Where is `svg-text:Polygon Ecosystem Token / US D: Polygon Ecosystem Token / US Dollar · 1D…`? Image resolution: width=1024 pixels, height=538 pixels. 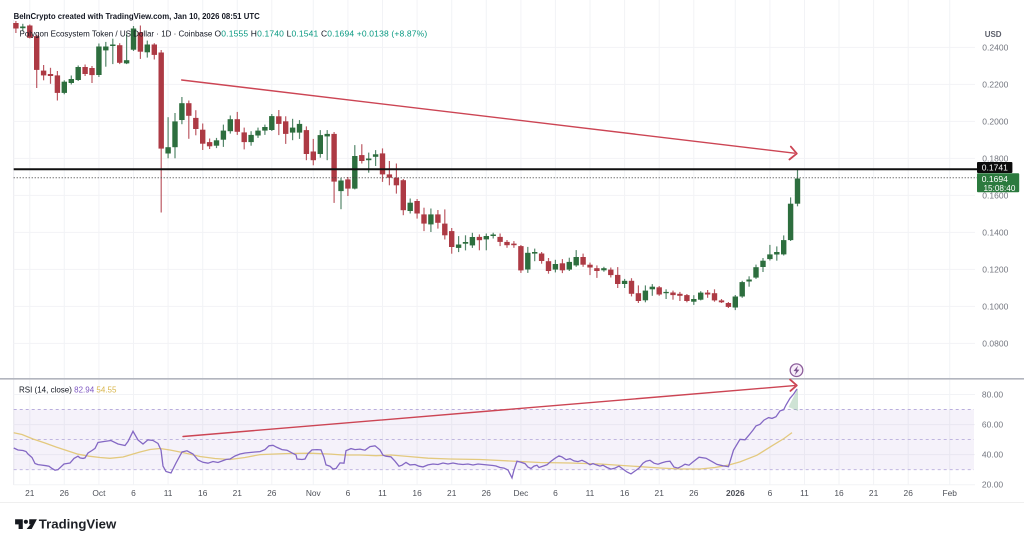 svg-text:Polygon Ecosystem Token / US D: Polygon Ecosystem Token / US Dollar · 1D… is located at coordinates (116, 33).